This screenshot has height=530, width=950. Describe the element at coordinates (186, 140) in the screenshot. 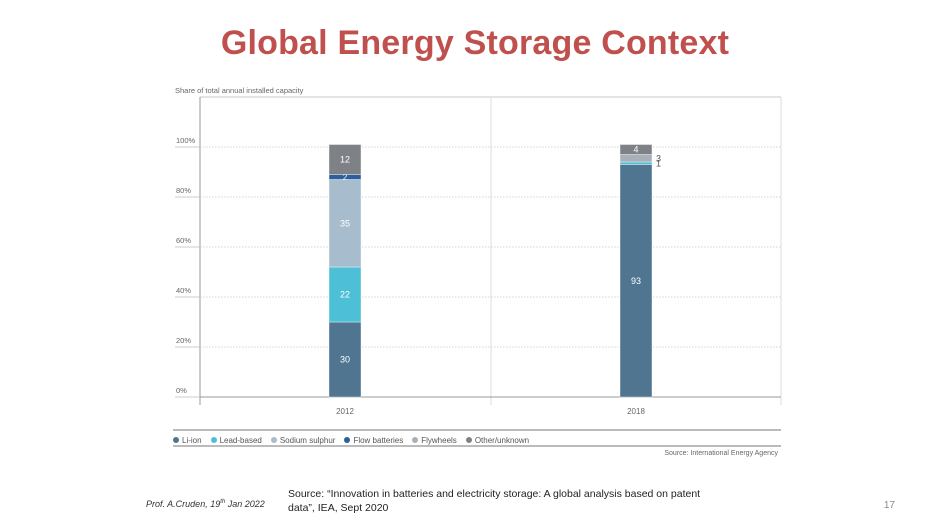

I see `y-tick-label: 100%` at that location.